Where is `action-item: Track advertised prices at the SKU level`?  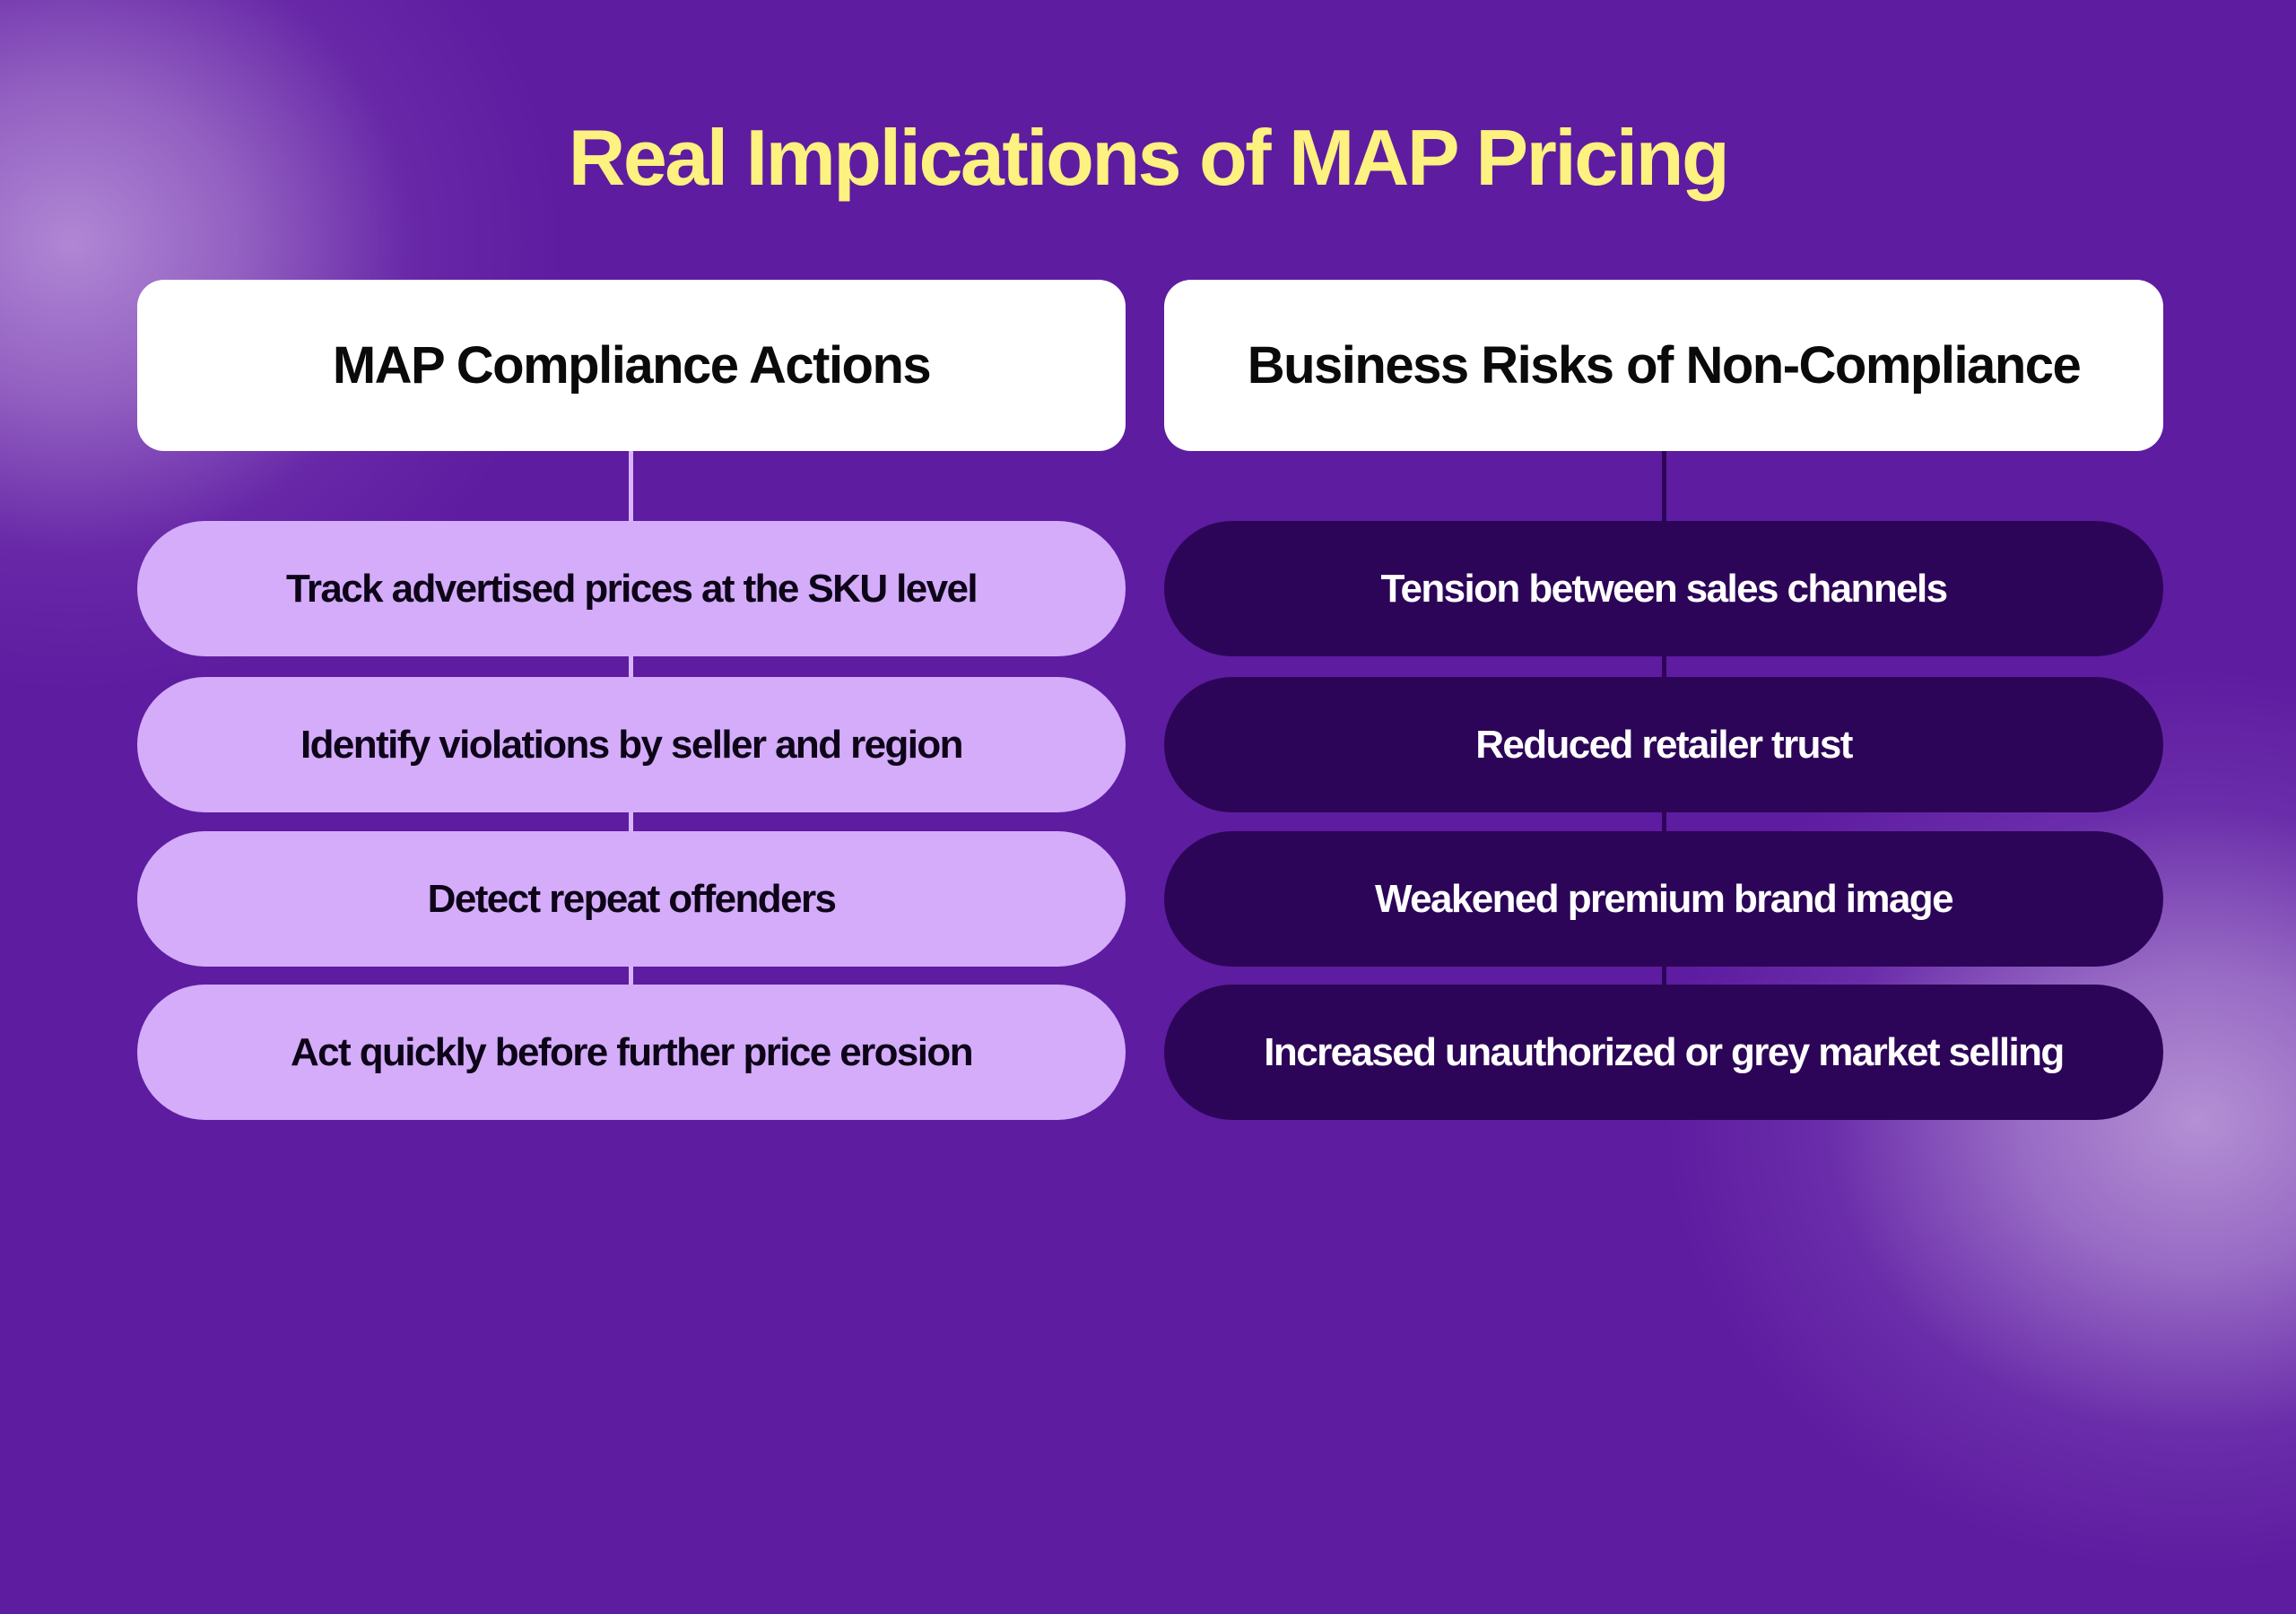
action-item: Track advertised prices at the SKU level is located at coordinates (631, 588).